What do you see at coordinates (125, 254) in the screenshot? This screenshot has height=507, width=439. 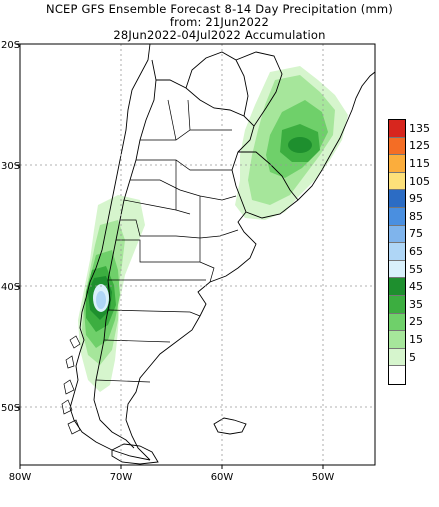 I see `chile-argentina-border` at bounding box center [125, 254].